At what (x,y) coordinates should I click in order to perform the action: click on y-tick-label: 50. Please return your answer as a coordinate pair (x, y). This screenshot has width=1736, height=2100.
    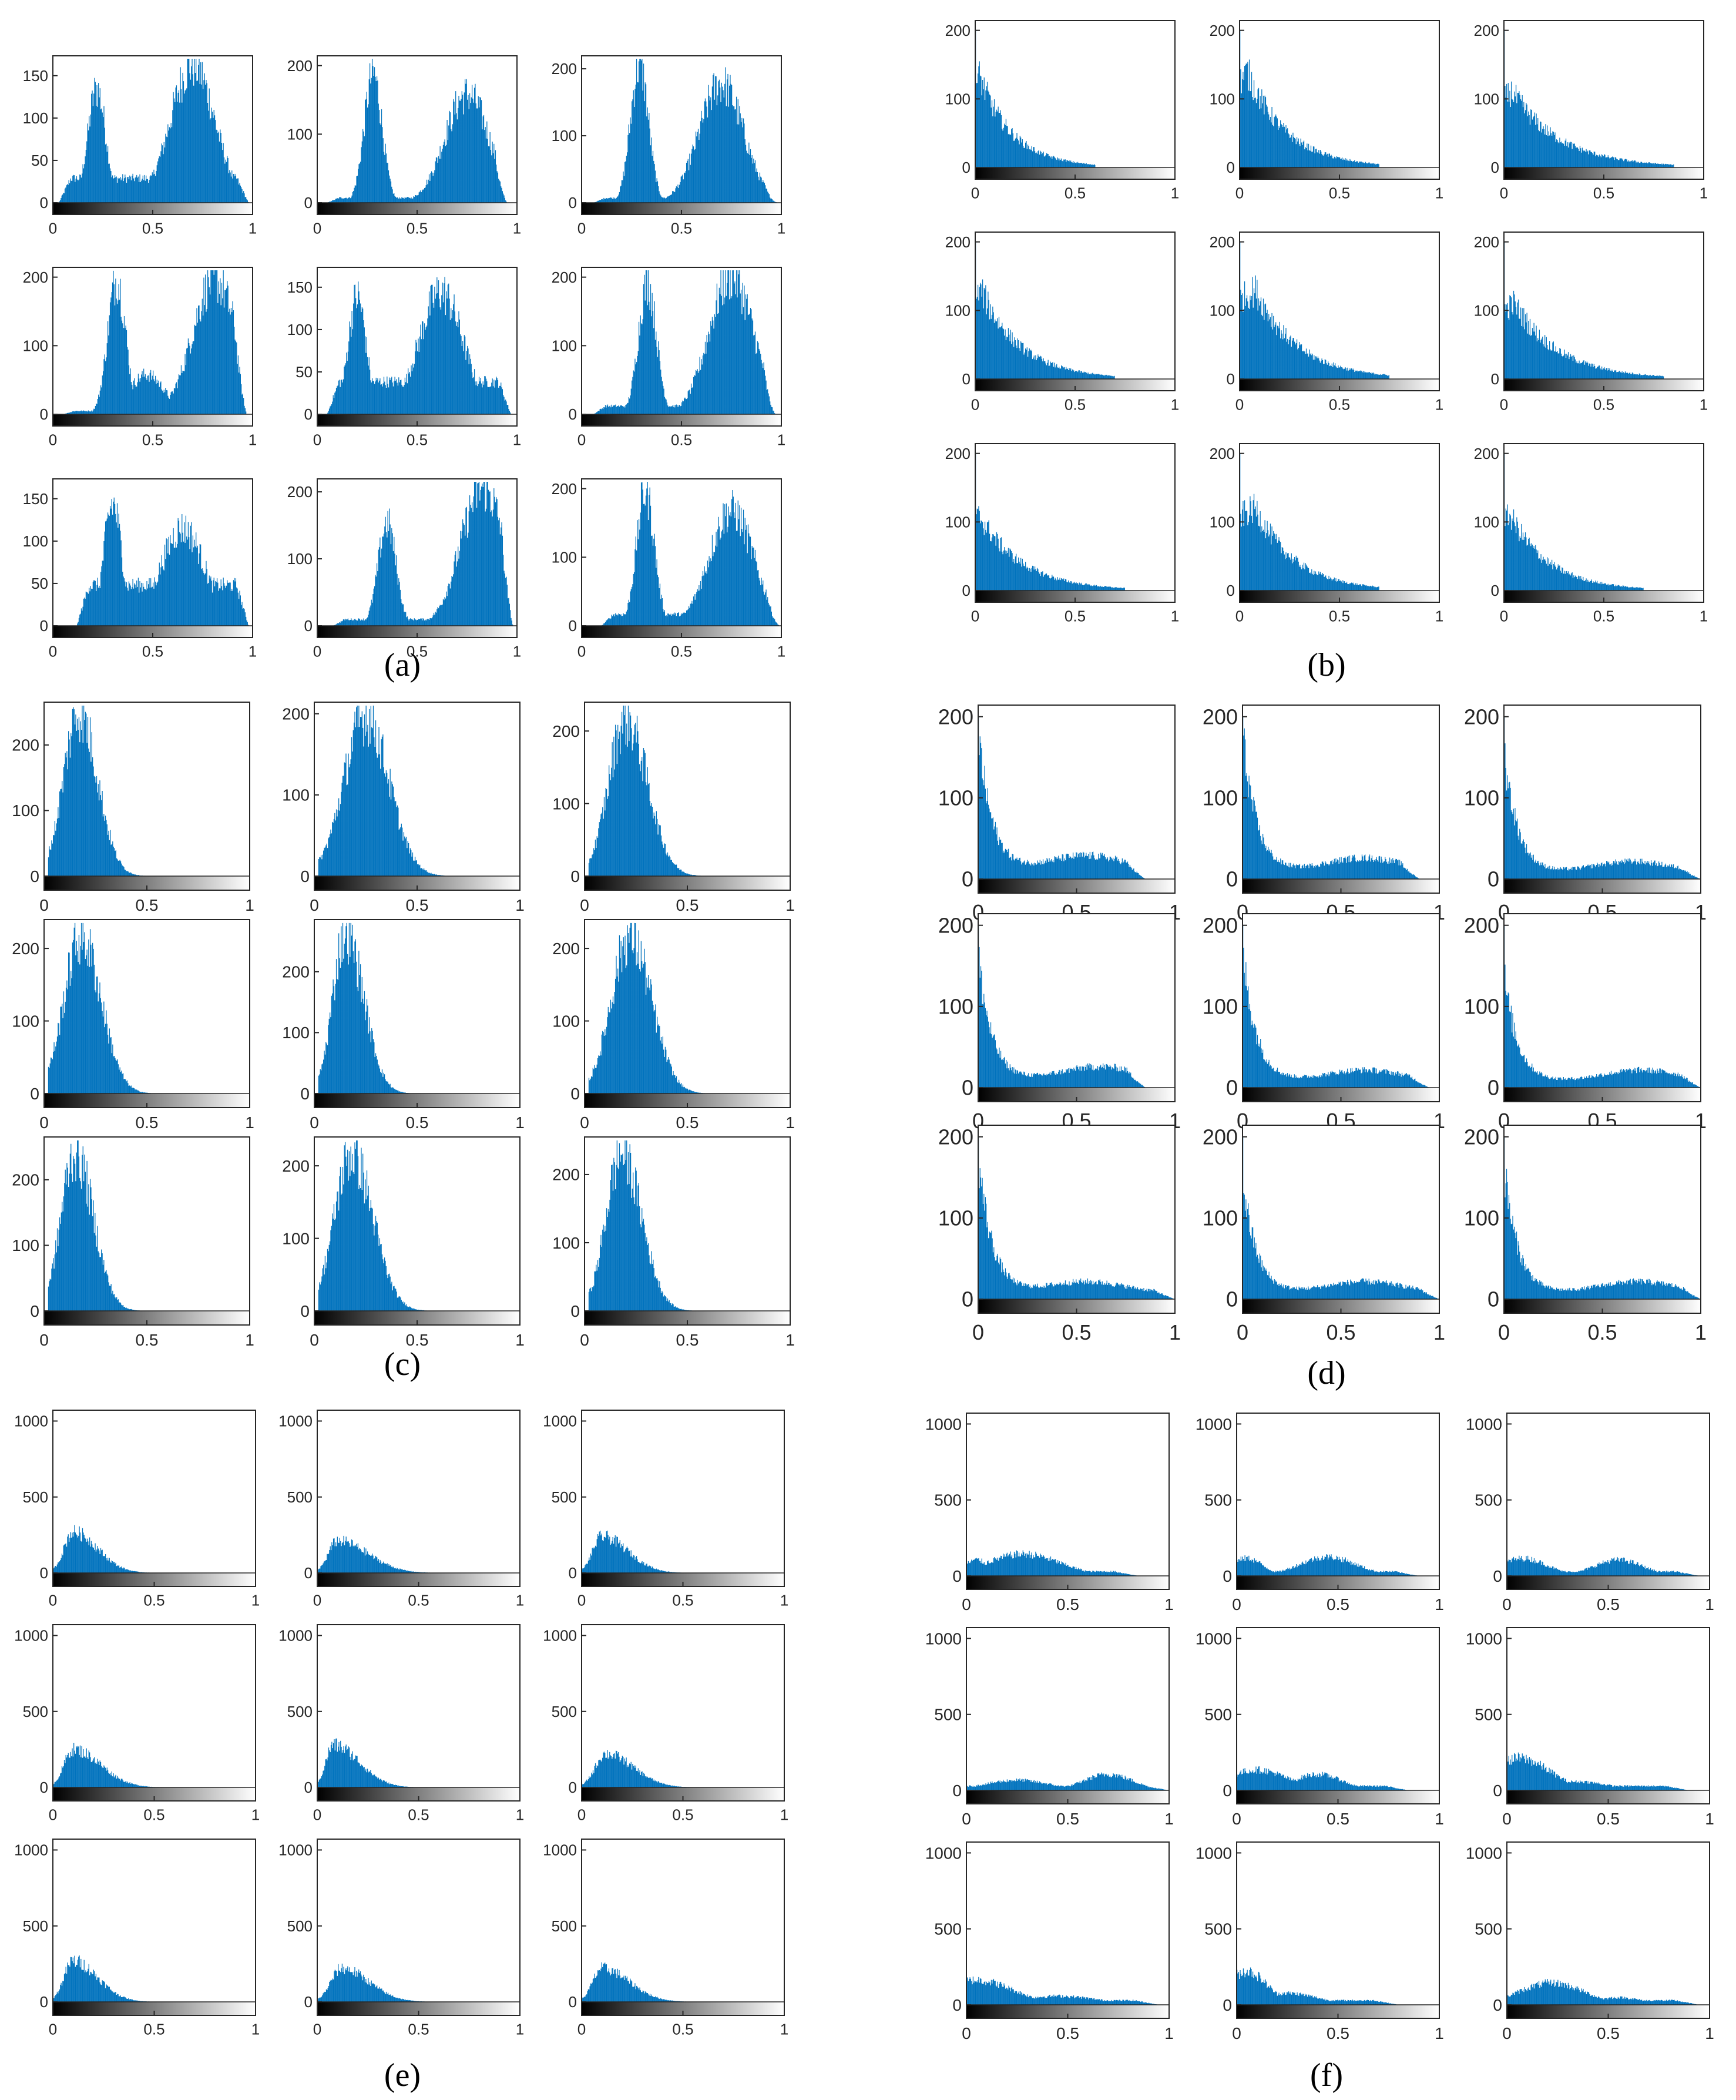
    Looking at the image, I should click on (39, 583).